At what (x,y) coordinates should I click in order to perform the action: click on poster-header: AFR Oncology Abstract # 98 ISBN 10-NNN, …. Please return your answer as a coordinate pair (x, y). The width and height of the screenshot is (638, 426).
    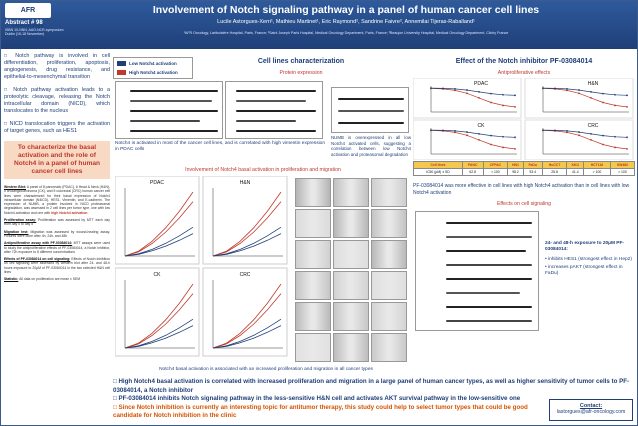
    Looking at the image, I should click on (319, 25).